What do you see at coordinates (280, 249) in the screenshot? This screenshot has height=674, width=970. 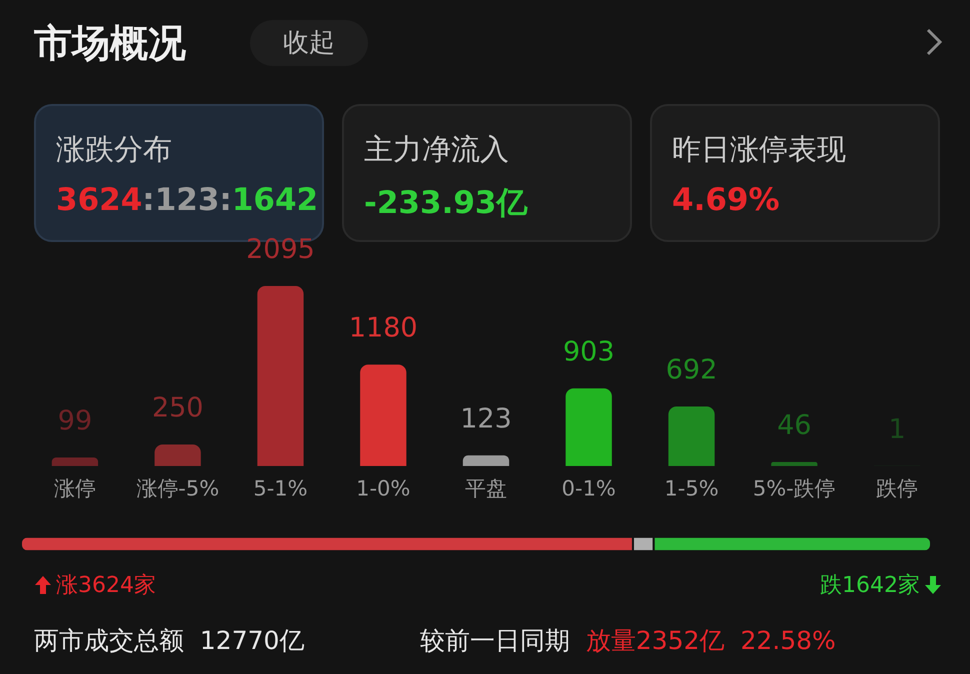 I see `data-label: 2095` at bounding box center [280, 249].